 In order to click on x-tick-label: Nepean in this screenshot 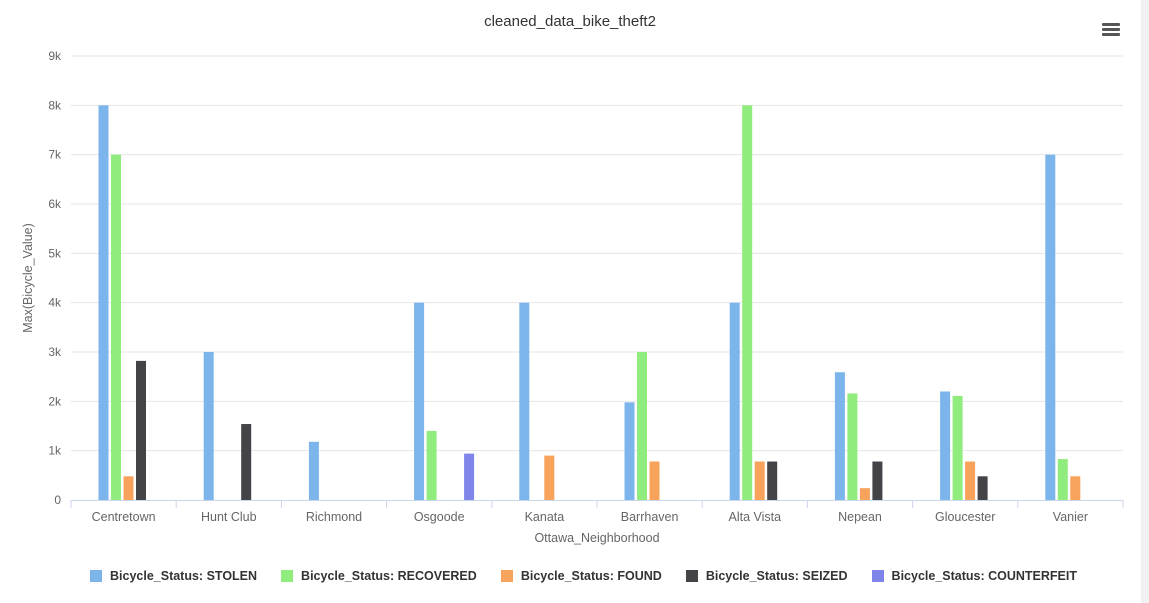, I will do `click(860, 517)`.